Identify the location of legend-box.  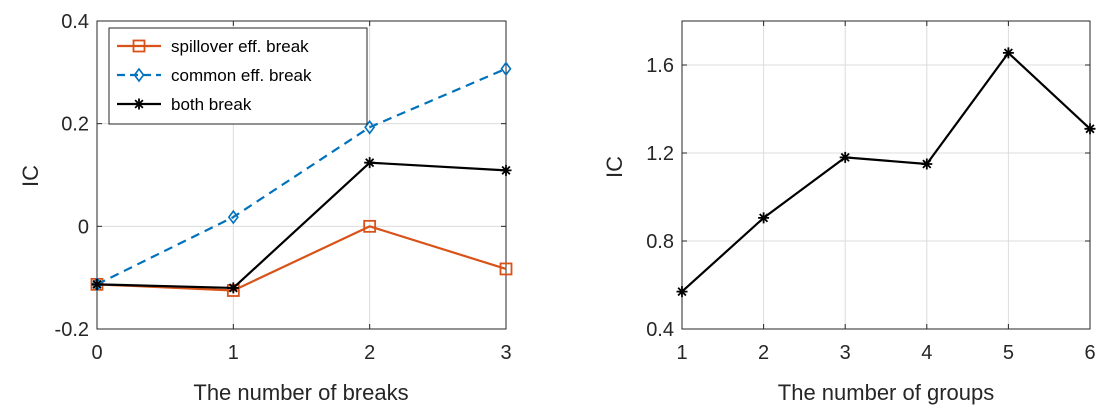
(238, 76).